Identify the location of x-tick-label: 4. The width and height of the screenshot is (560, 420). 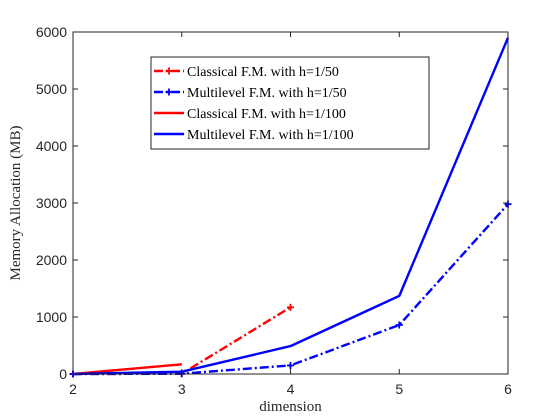
(291, 389).